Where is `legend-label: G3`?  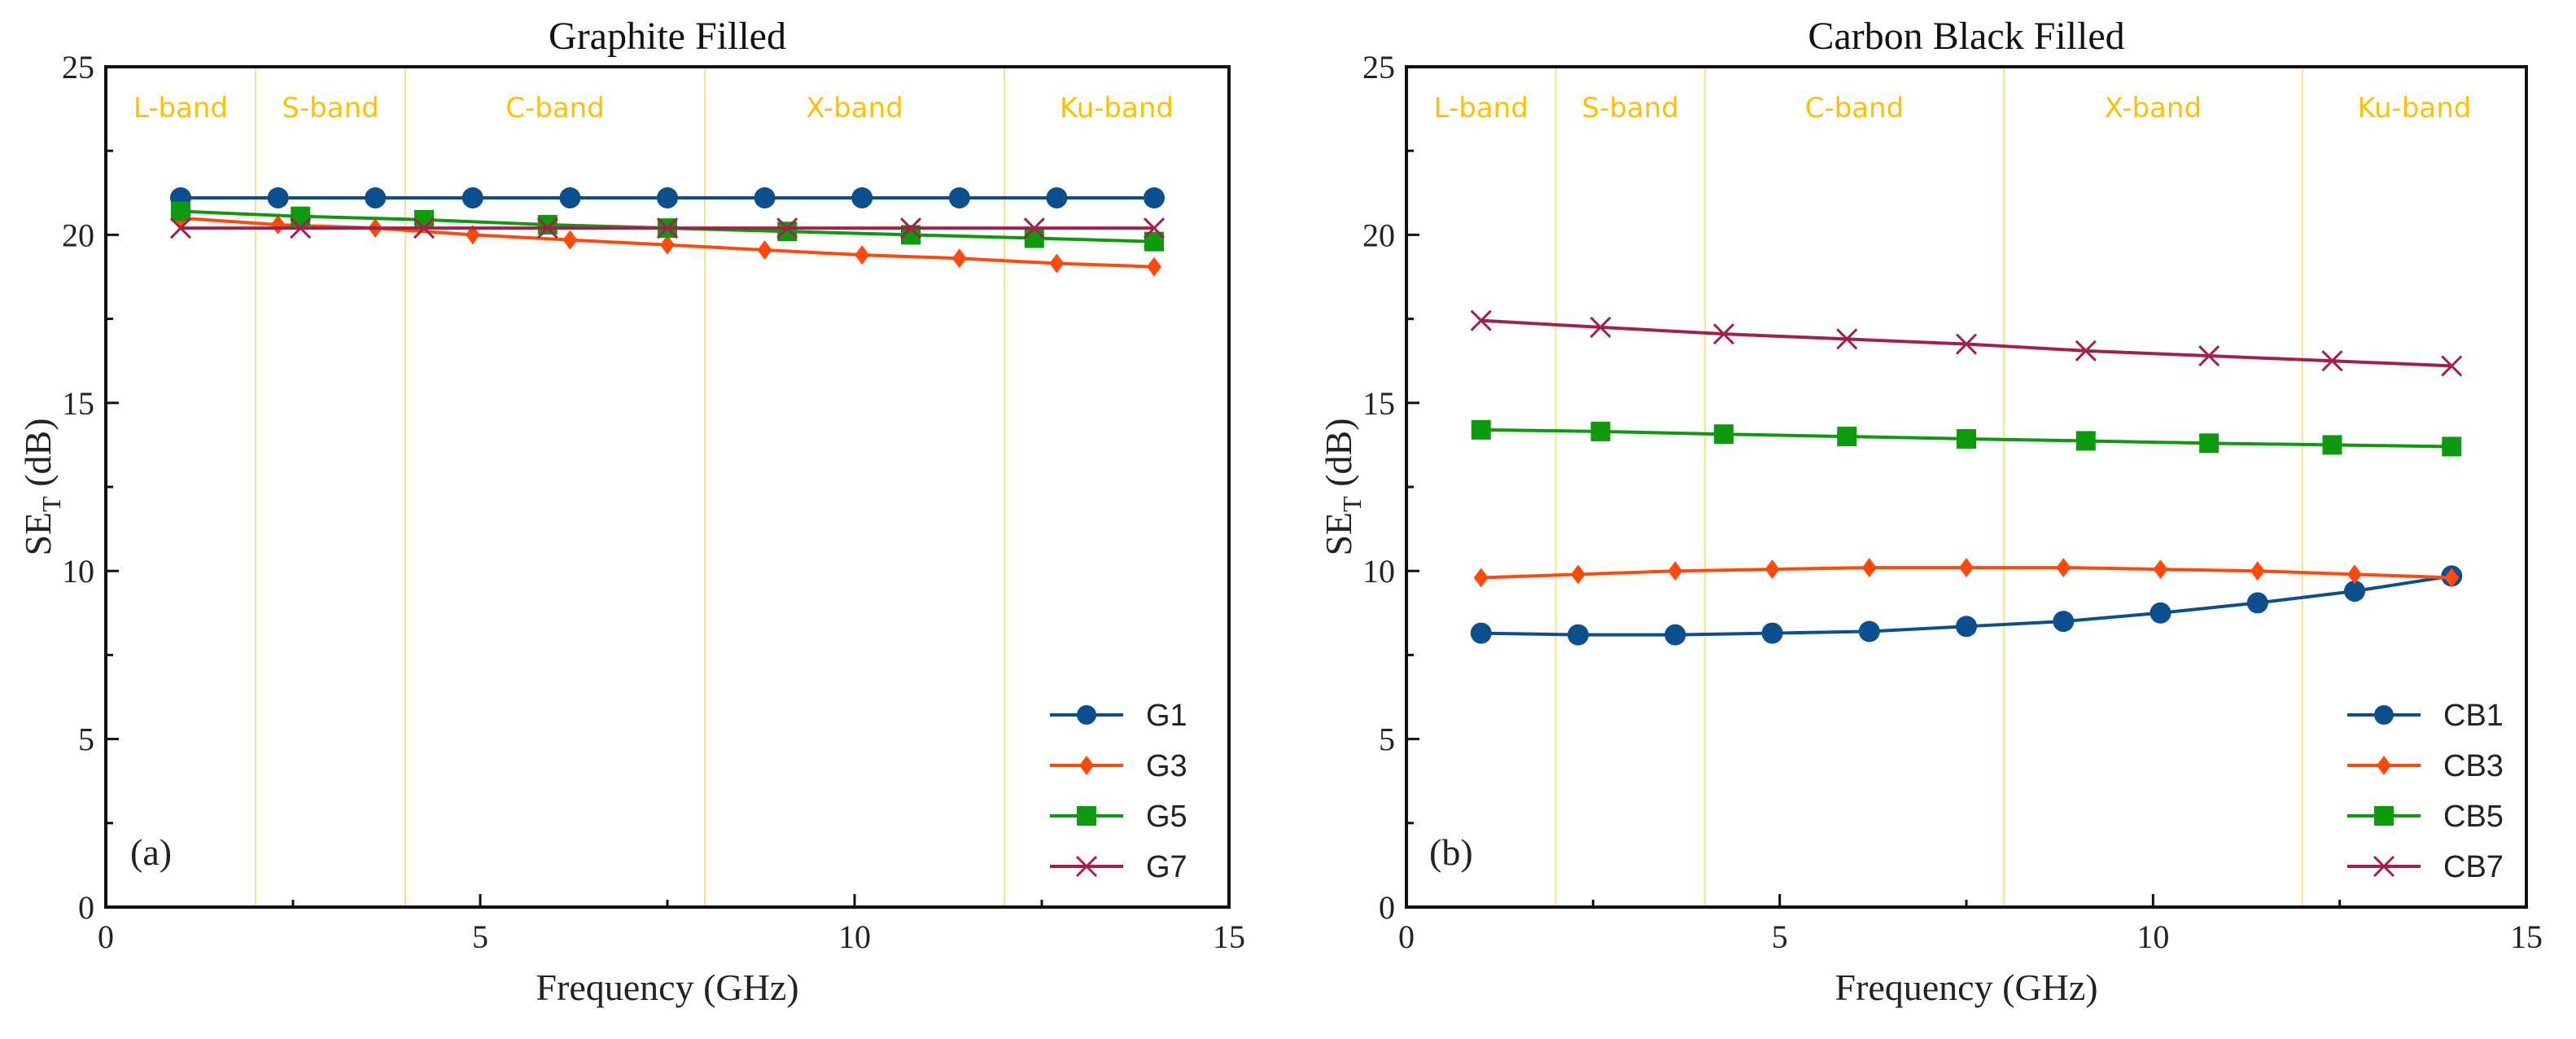 legend-label: G3 is located at coordinates (1166, 766).